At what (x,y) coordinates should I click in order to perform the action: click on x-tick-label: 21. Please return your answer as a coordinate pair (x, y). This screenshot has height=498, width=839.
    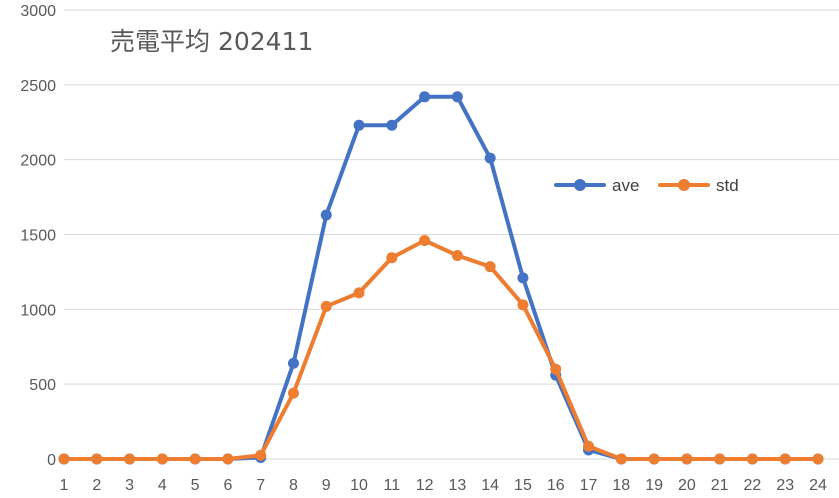
    Looking at the image, I should click on (720, 485).